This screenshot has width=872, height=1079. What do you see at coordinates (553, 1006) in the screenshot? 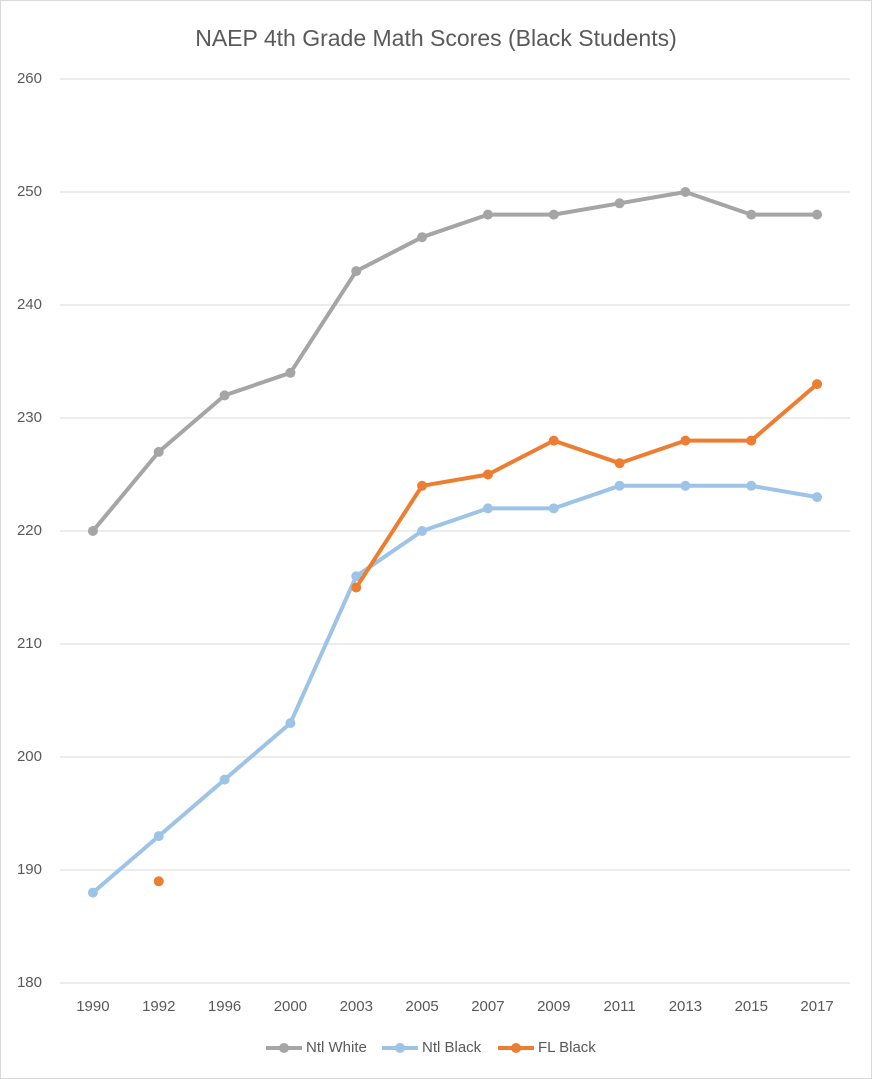
I see `x-tick-label: 2009` at bounding box center [553, 1006].